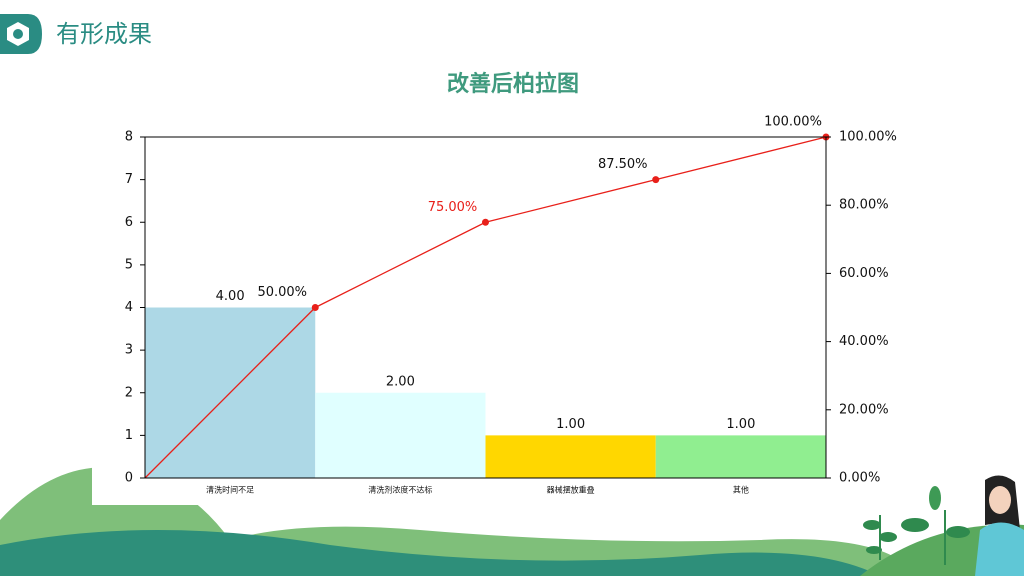 The height and width of the screenshot is (576, 1024). What do you see at coordinates (513, 84) in the screenshot?
I see `chart-title: 改善后柏拉图` at bounding box center [513, 84].